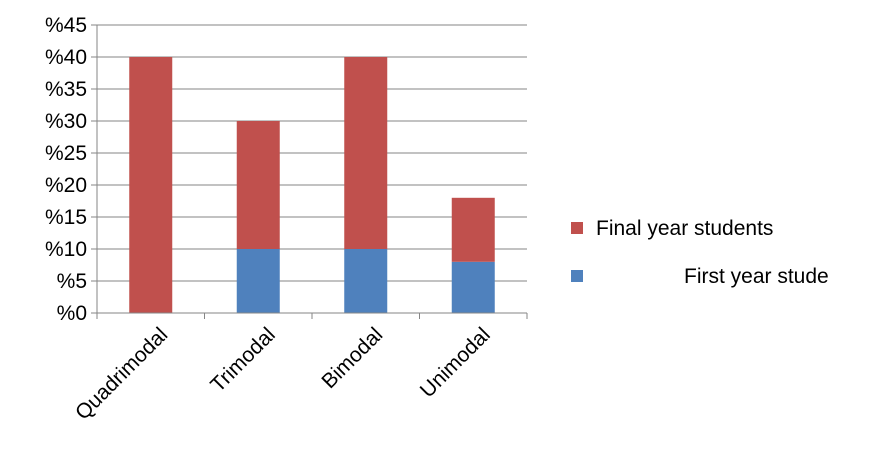 This screenshot has width=888, height=466. I want to click on x-tick-label: Bimodal, so click(352, 358).